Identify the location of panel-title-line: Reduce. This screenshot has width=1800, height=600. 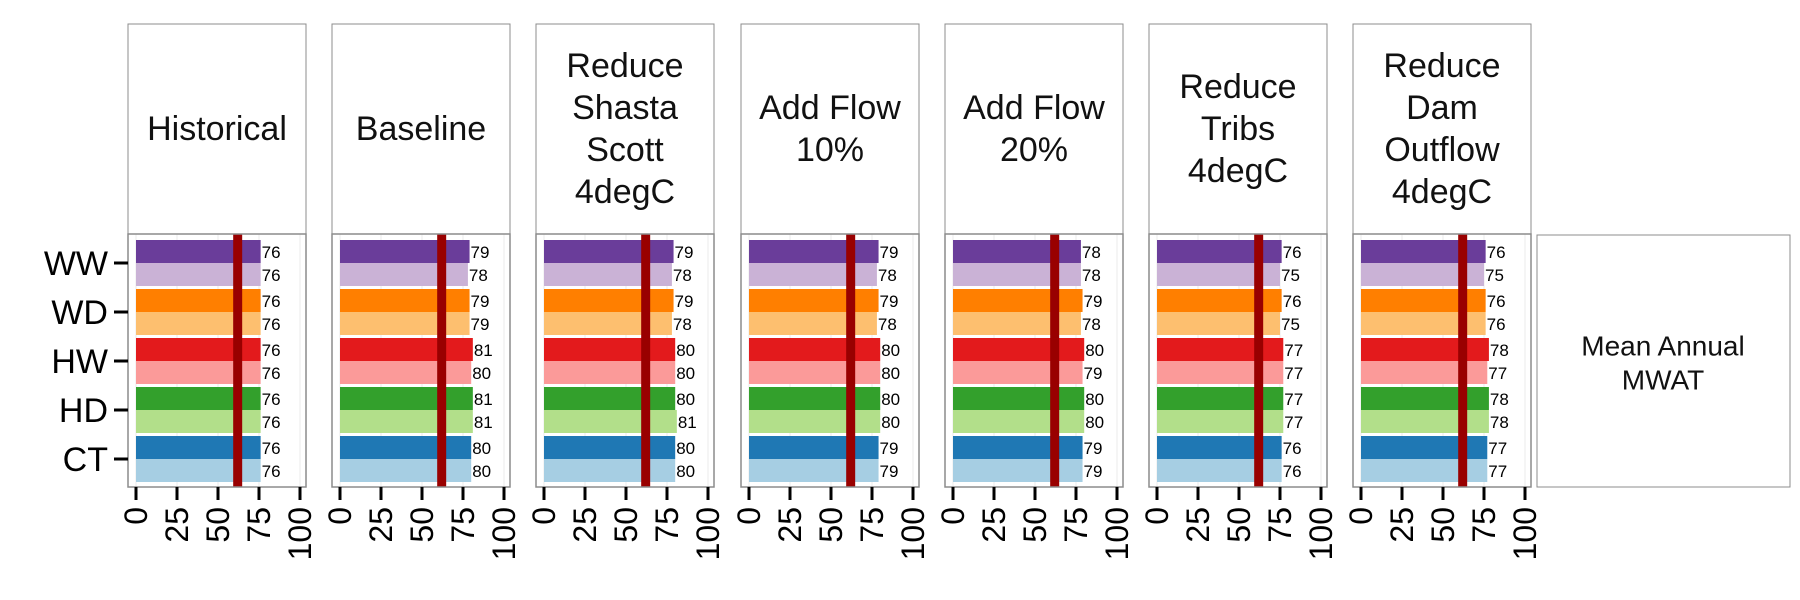
(1237, 87).